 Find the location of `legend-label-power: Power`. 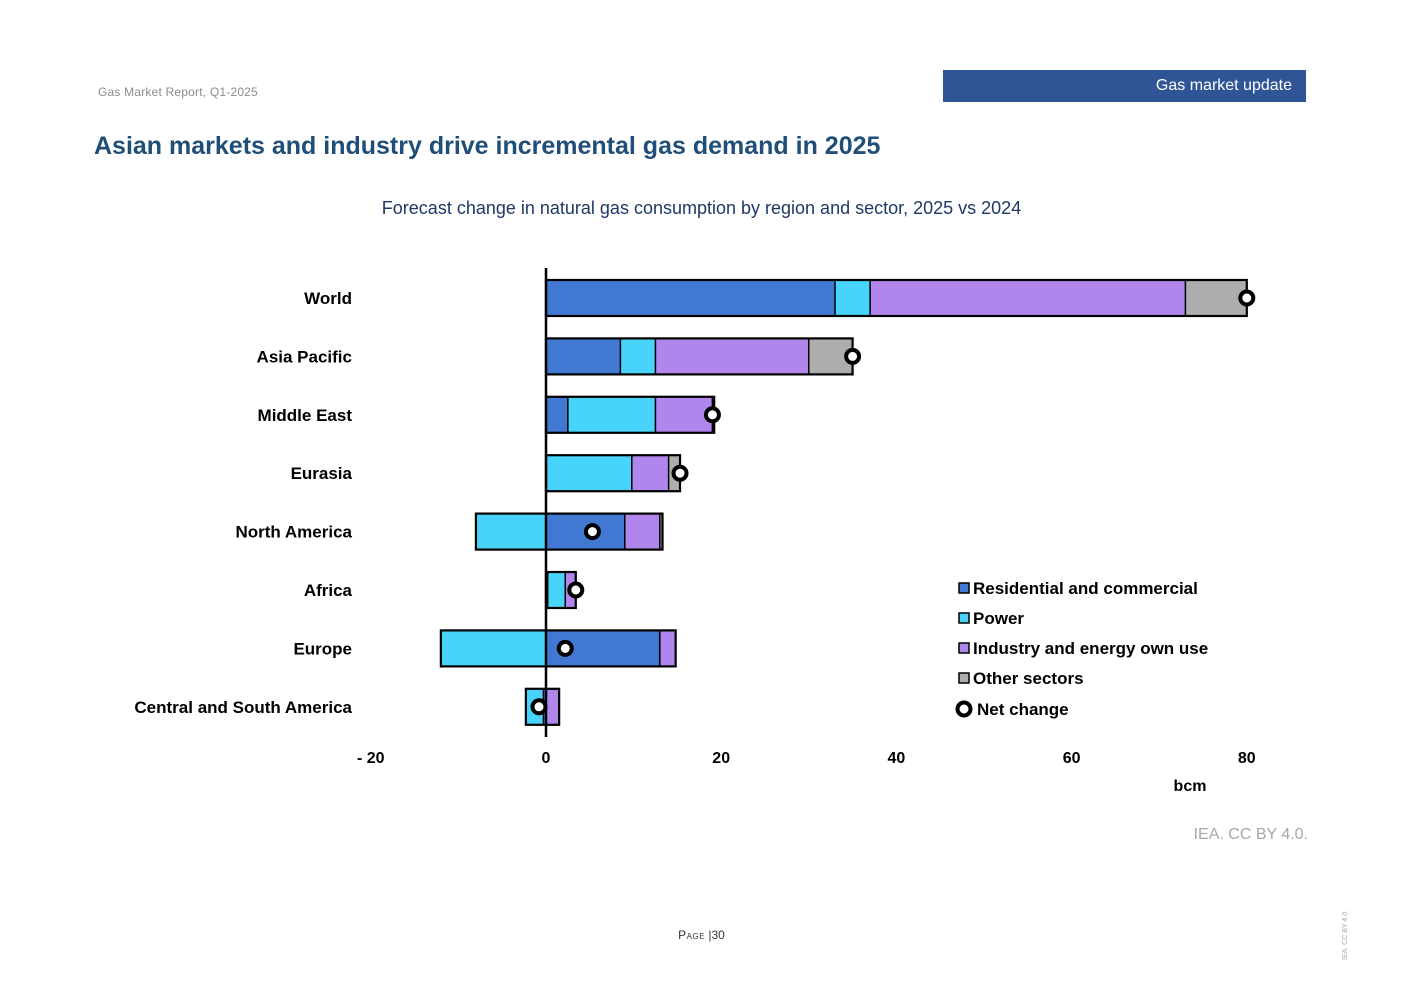

legend-label-power: Power is located at coordinates (998, 618).